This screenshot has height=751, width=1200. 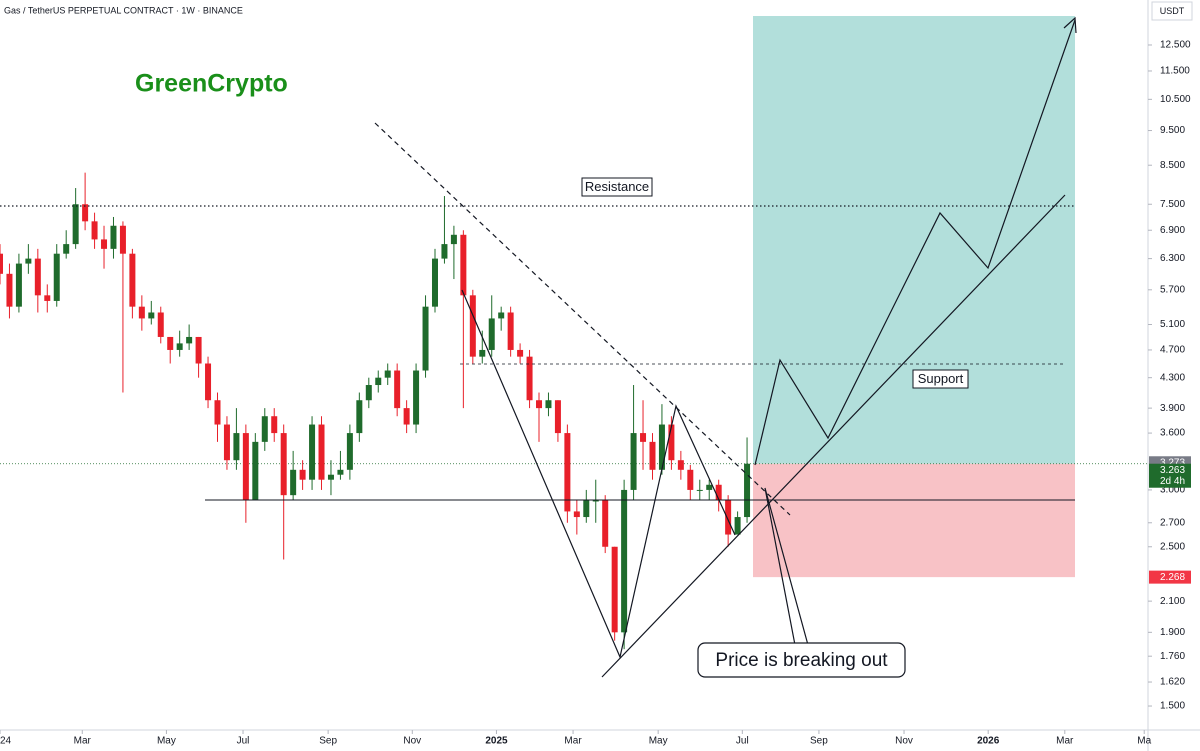 What do you see at coordinates (1172, 377) in the screenshot?
I see `y-tick-label: 4.300` at bounding box center [1172, 377].